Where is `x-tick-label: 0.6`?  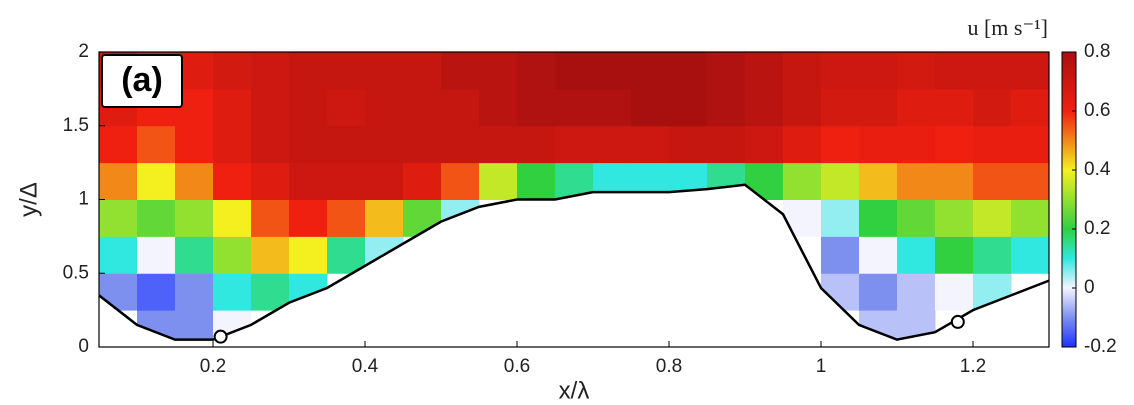
x-tick-label: 0.6 is located at coordinates (517, 366).